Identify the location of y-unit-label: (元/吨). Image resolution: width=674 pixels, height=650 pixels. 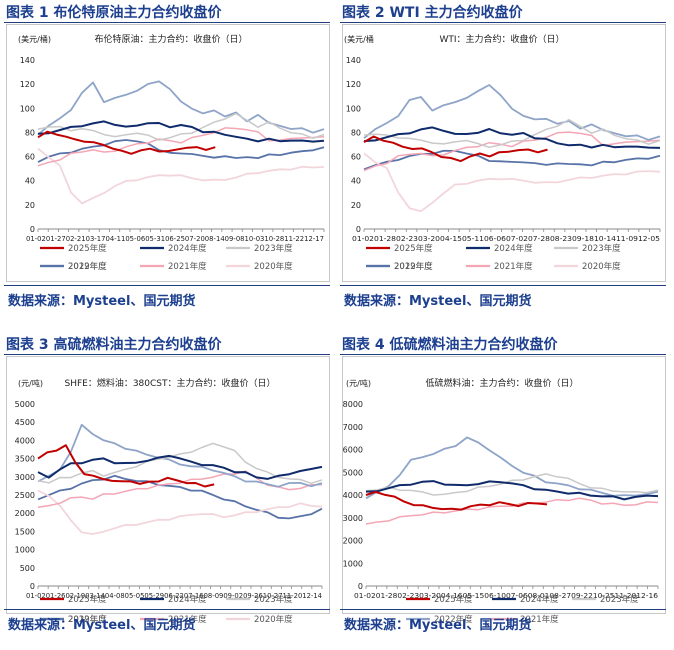
(358, 383).